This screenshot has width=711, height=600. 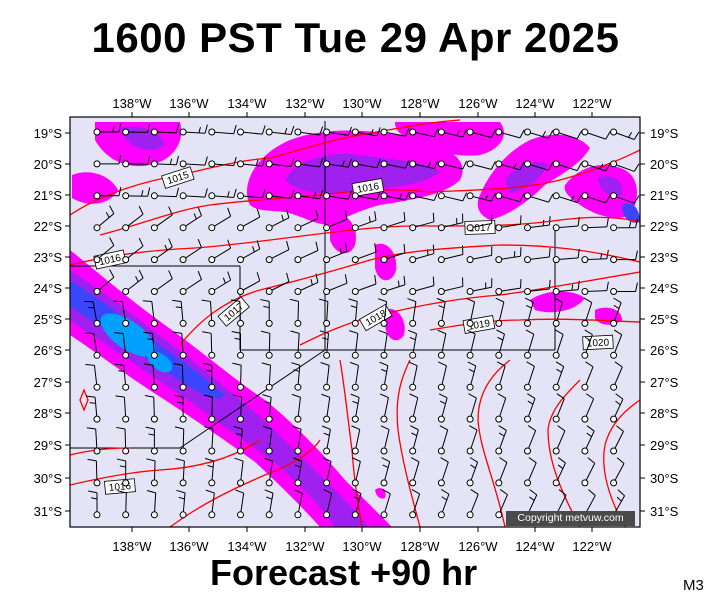 I want to click on lat-tick-label: 30°S, so click(x=48, y=478).